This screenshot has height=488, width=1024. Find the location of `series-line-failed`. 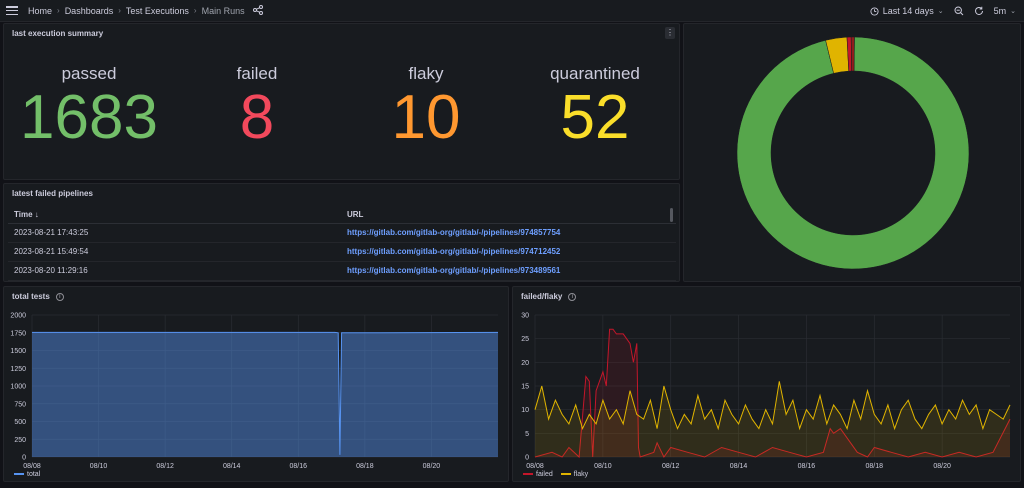

series-line-failed is located at coordinates (772, 393).